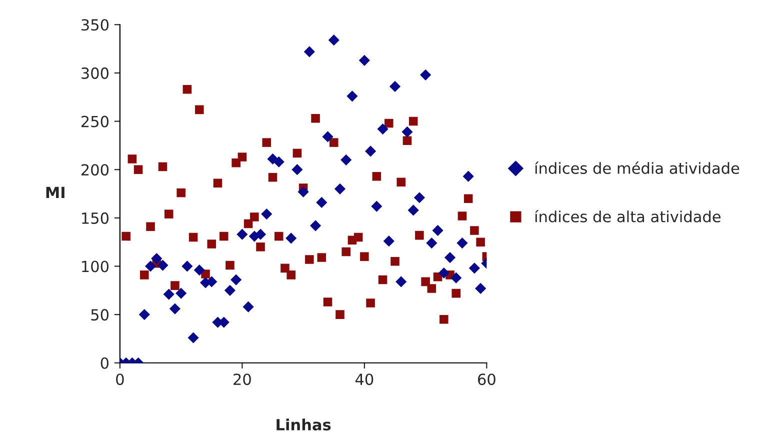  Describe the element at coordinates (95, 73) in the screenshot. I see `y-tick-label: 300` at that location.